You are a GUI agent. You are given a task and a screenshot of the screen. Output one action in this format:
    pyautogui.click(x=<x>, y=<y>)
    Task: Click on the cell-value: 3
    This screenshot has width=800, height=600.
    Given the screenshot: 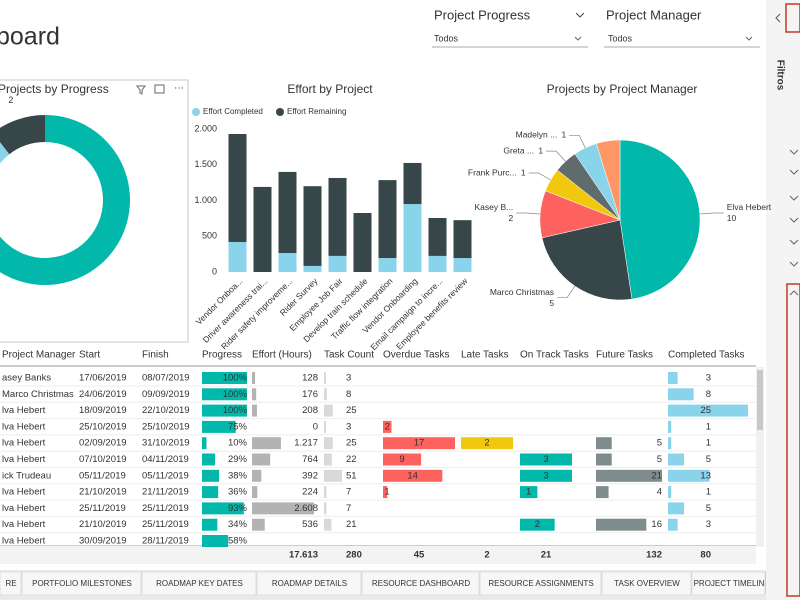 What is the action you would take?
    pyautogui.click(x=708, y=524)
    